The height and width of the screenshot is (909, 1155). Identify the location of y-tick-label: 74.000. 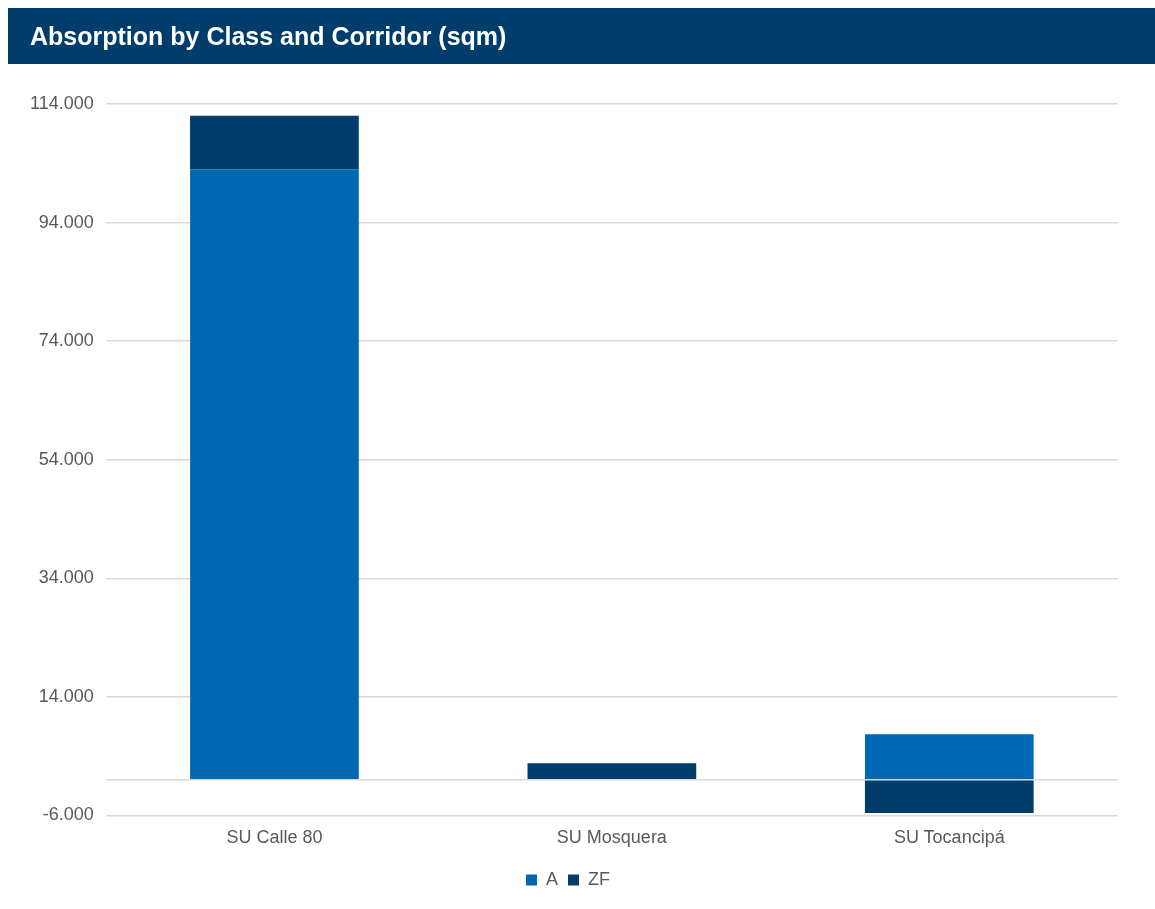
(66, 340).